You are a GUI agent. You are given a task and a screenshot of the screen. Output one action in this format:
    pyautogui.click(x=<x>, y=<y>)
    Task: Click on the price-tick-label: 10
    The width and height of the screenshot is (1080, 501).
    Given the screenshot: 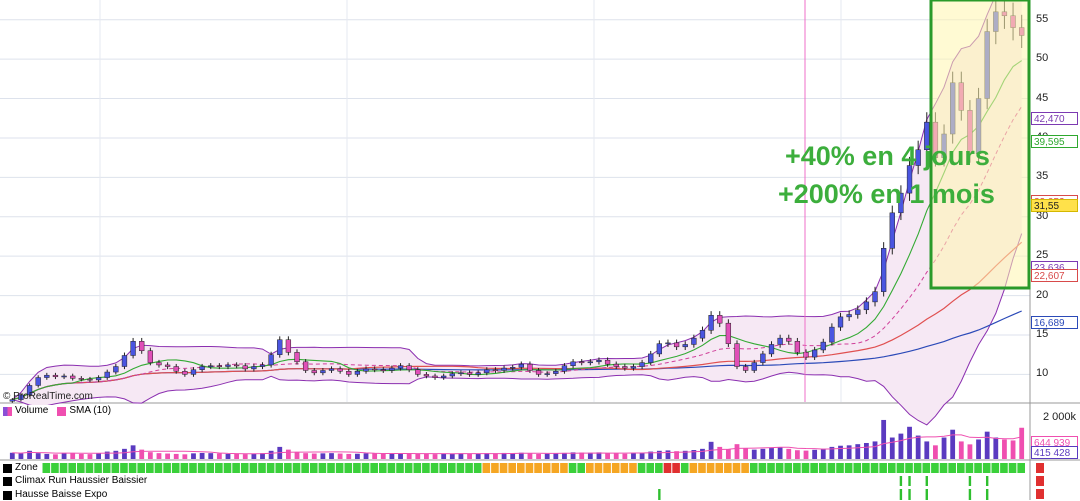 What is the action you would take?
    pyautogui.click(x=1042, y=373)
    